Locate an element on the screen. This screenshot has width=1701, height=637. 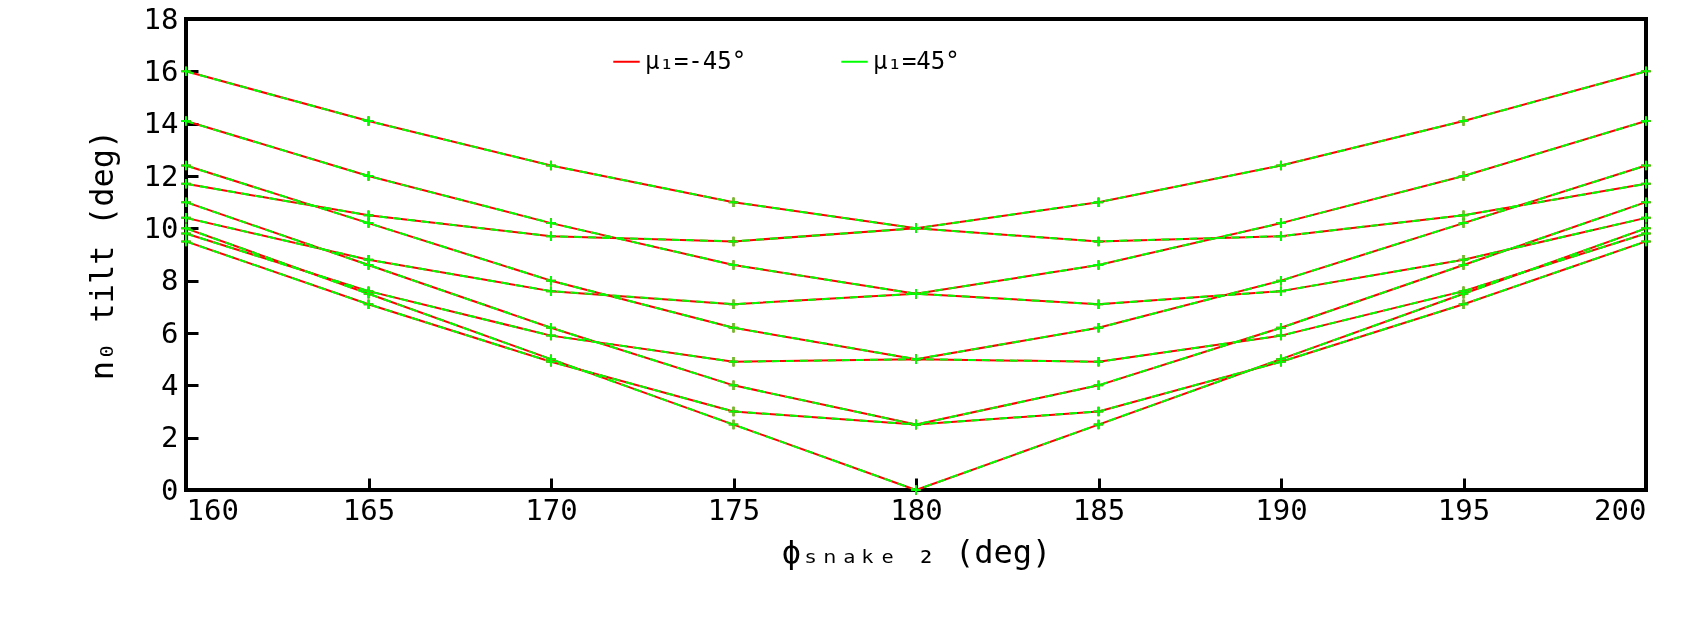
x-tick-label: 200 is located at coordinates (1620, 509).